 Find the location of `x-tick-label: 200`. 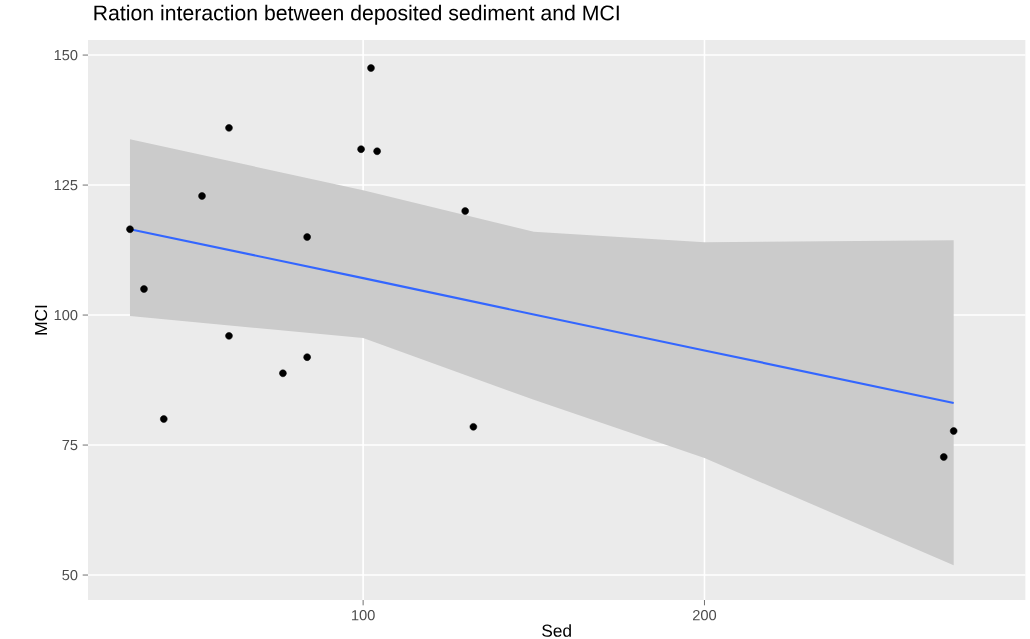

x-tick-label: 200 is located at coordinates (705, 615).